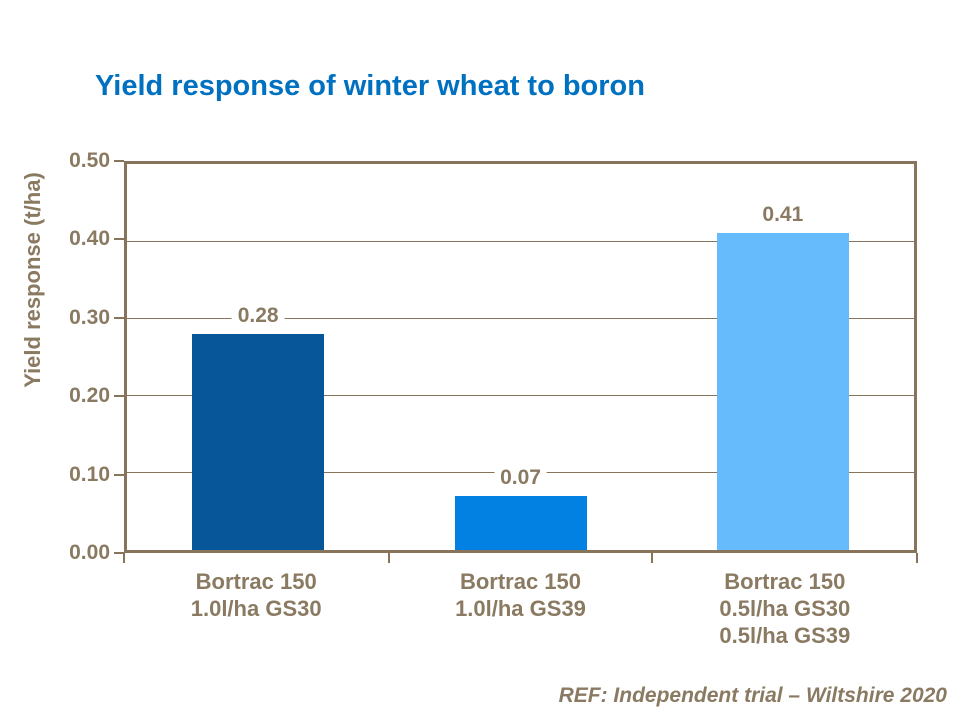  I want to click on y-tick-label: 0.50, so click(89, 160).